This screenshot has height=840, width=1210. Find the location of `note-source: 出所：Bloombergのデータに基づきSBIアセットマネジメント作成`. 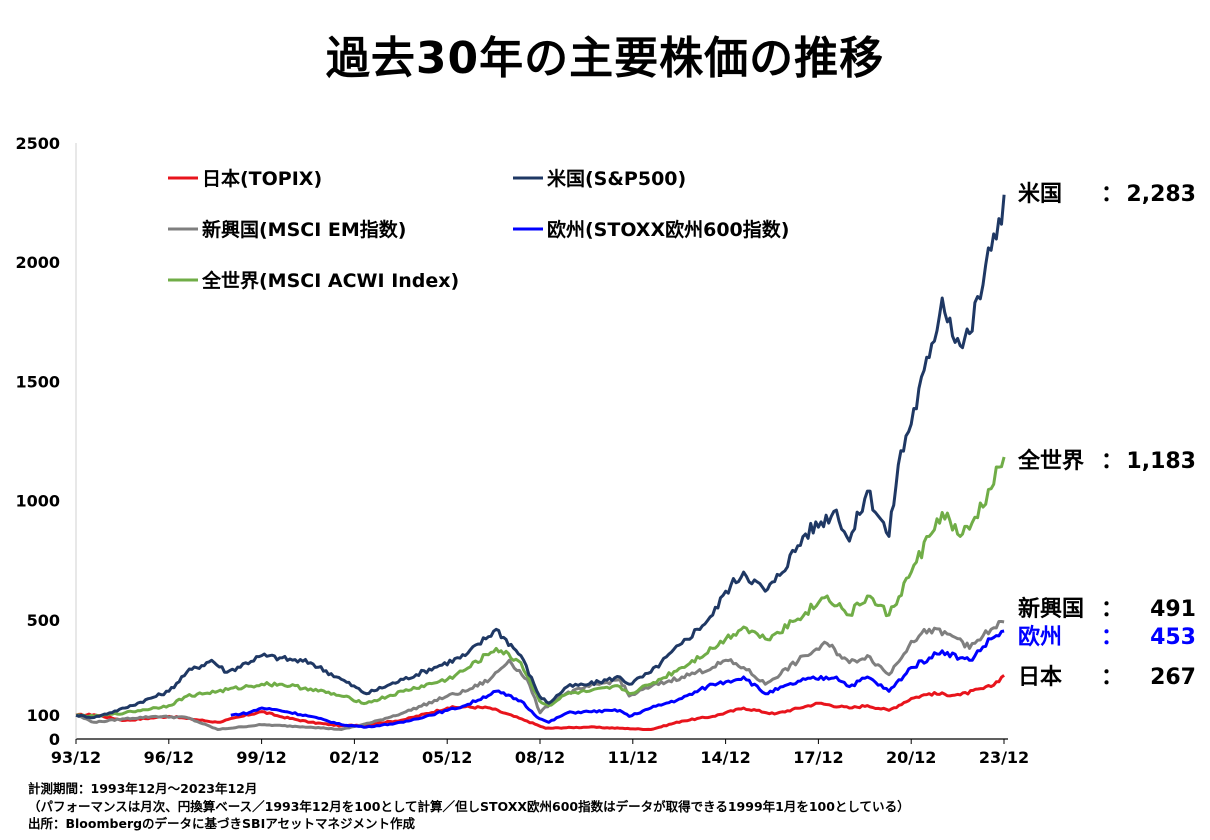

note-source: 出所：Bloombergのデータに基づきSBIアセットマネジメント作成 is located at coordinates (221, 823).